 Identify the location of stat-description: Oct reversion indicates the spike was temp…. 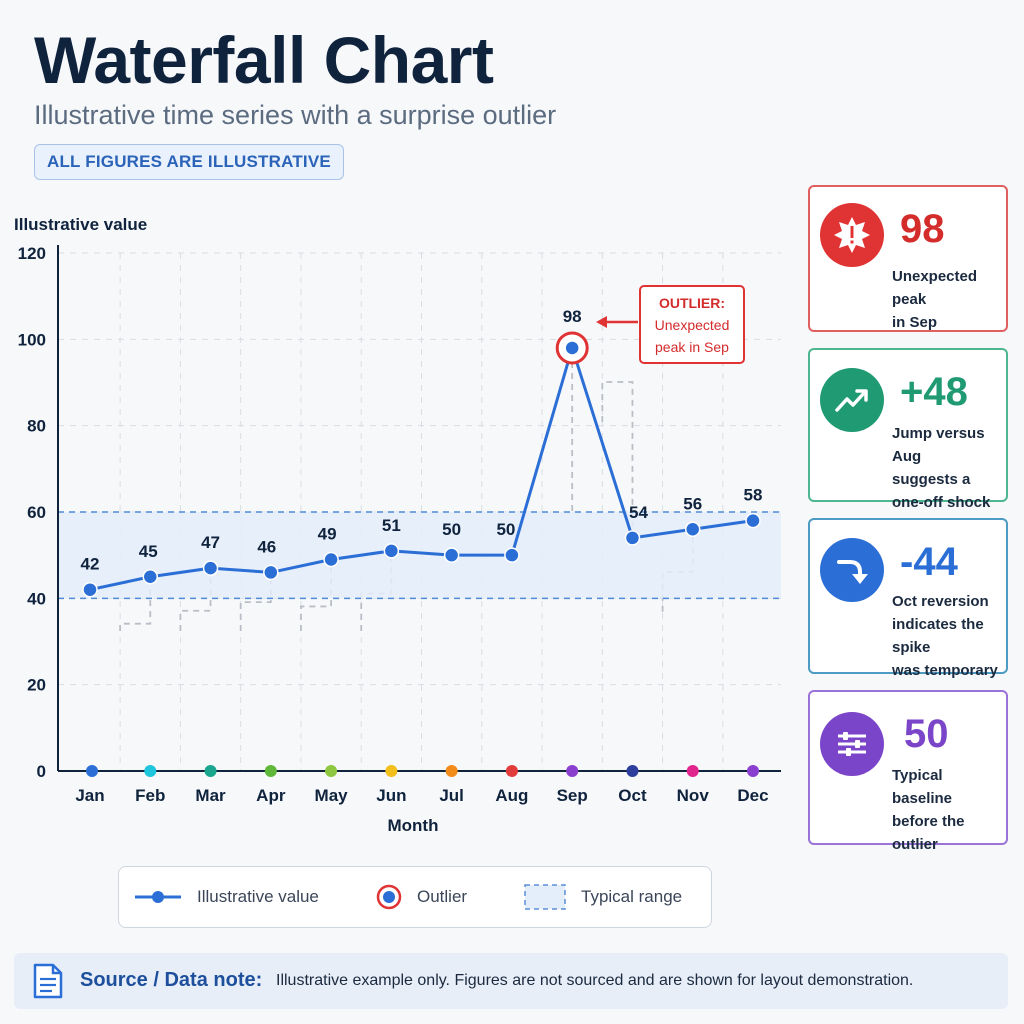
(945, 636).